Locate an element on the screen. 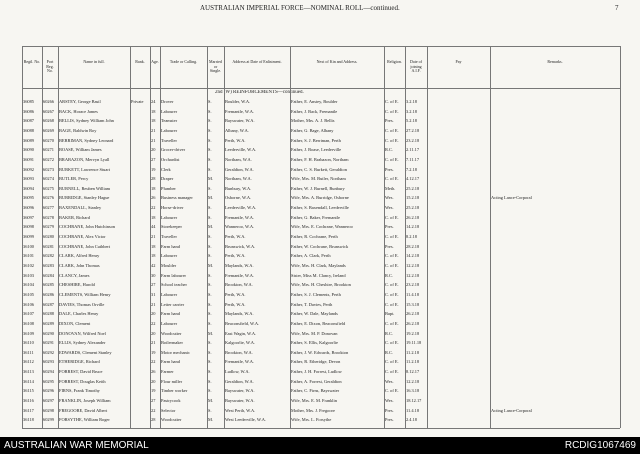  cell: BURKETT, Lawrence Stuart is located at coordinates (85, 169).